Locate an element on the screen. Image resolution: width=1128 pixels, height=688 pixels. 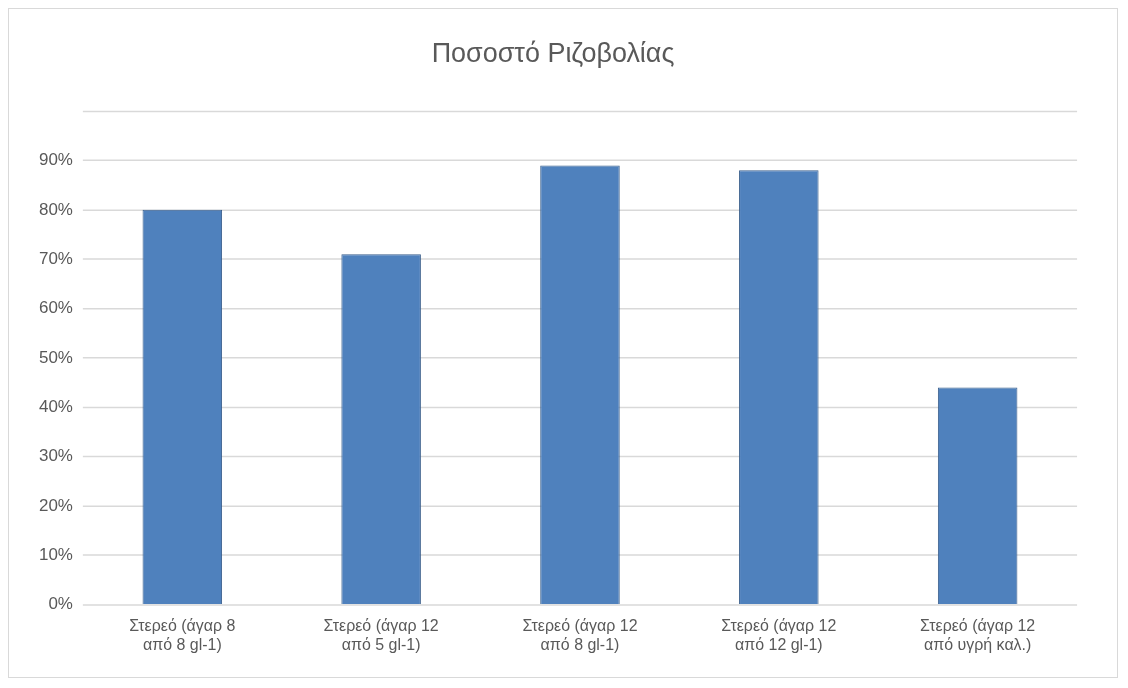
x-tick-label: Στερεό (άγαρ 8 από 8 gl-1) is located at coordinates (182, 634).